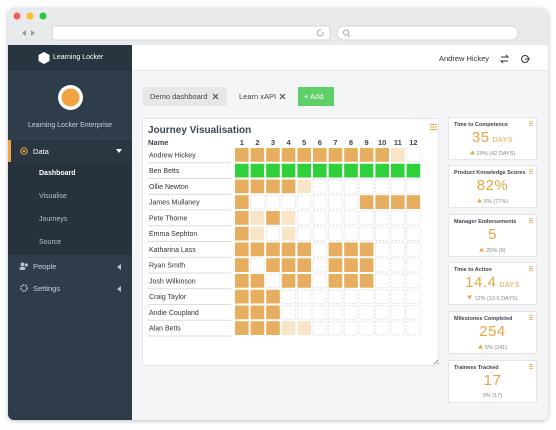 This screenshot has width=556, height=430. I want to click on menu-item: People, so click(45, 266).